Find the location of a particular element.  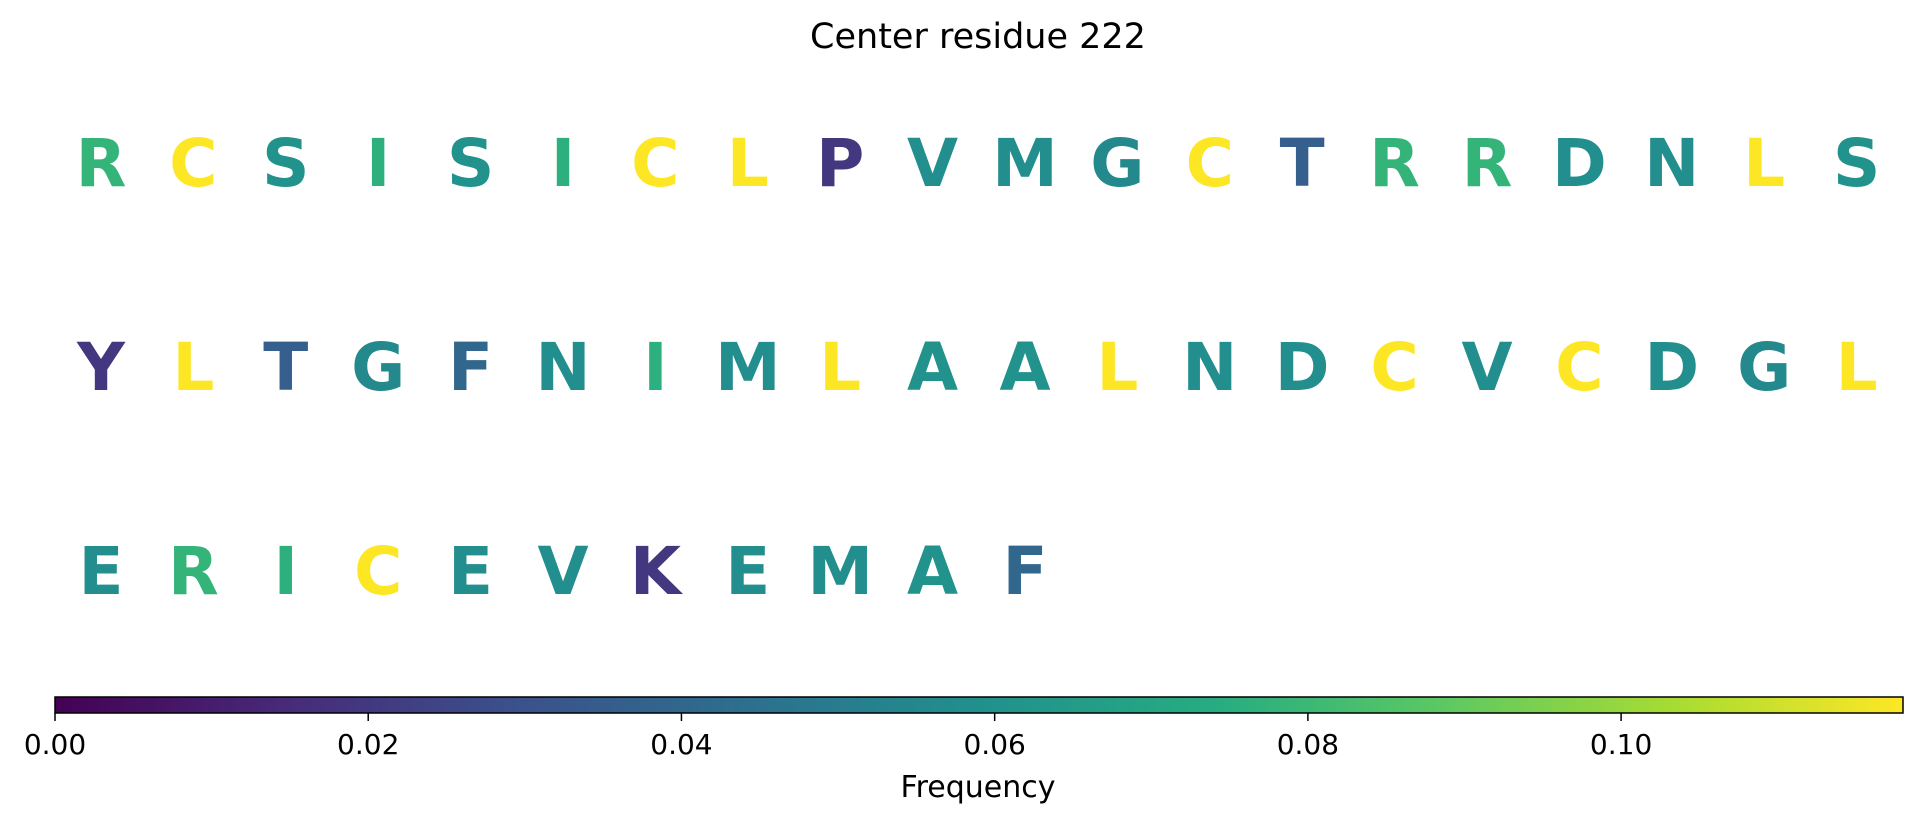

residue-letter: K is located at coordinates (657, 571).